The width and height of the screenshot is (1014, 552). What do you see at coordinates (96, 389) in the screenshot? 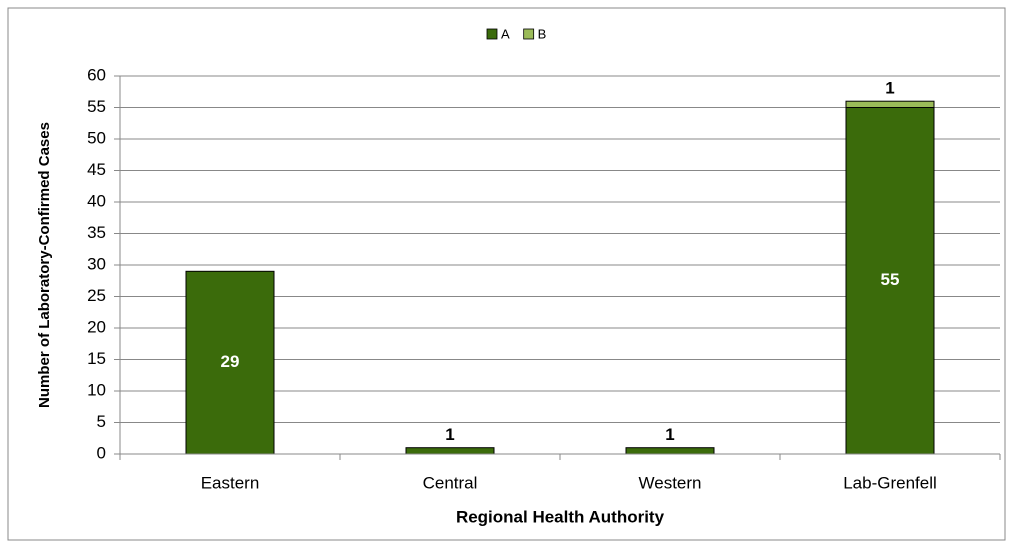
I see `y-tick-label: 10` at bounding box center [96, 389].